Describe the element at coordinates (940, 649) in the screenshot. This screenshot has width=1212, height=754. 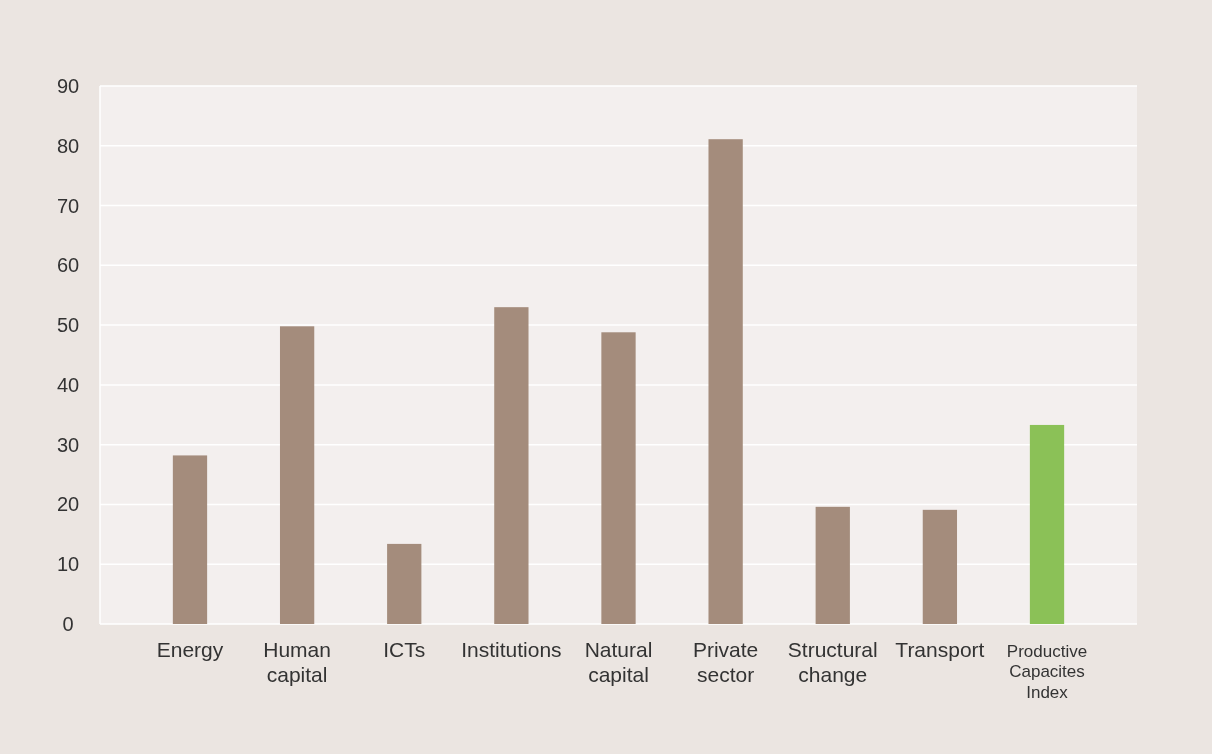
I see `x-tick-label: Transport` at that location.